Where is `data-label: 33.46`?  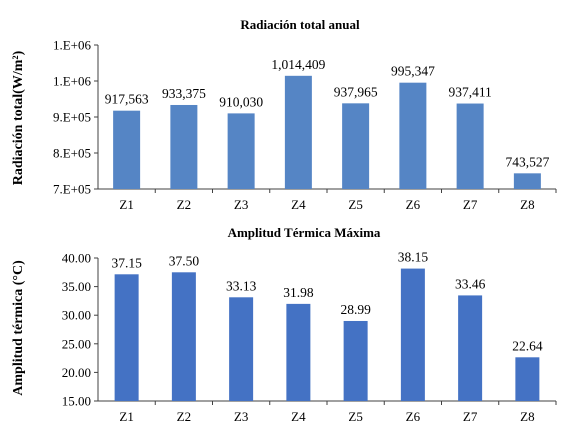
data-label: 33.46 is located at coordinates (470, 283).